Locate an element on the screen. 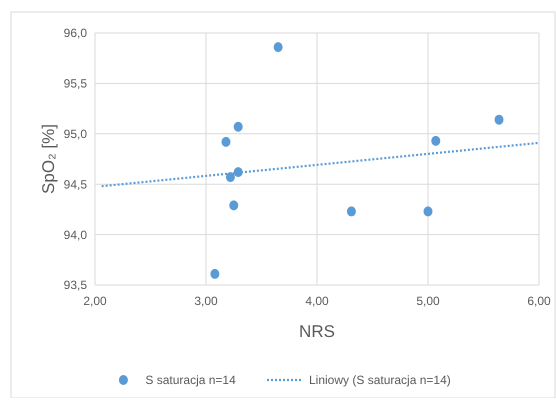  x-tick-label: 5,00 is located at coordinates (428, 301).